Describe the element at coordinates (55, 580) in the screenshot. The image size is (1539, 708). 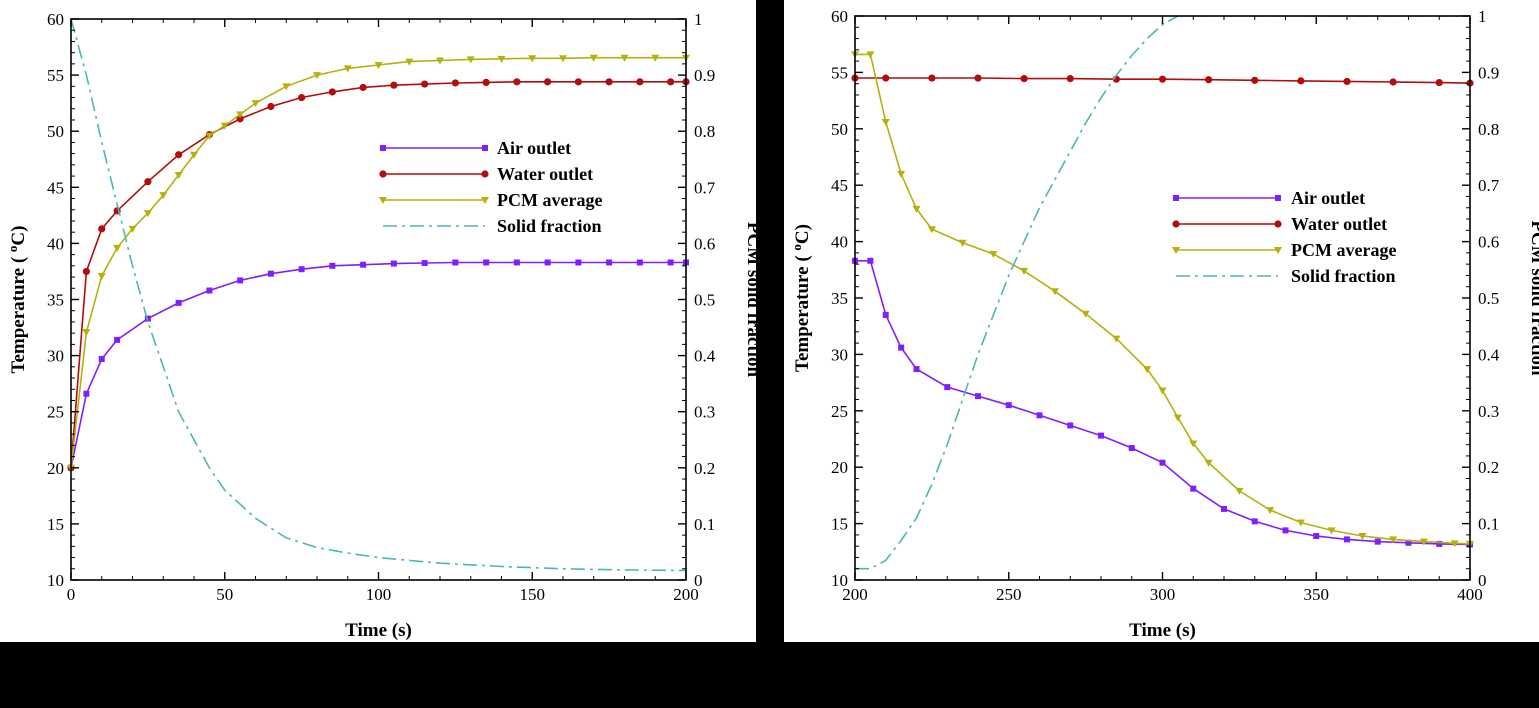
I see `y-left-tick-label: 10` at that location.